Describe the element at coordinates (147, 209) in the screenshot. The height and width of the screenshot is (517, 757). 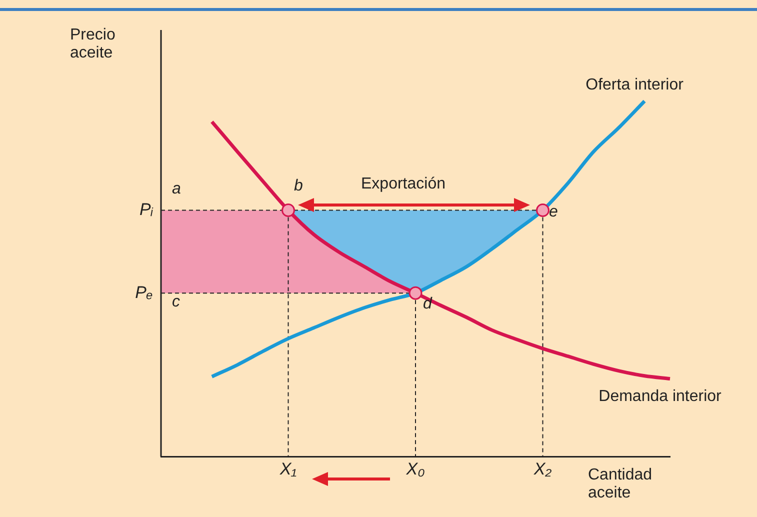
I see `ref-line-label: Pᵢ` at that location.